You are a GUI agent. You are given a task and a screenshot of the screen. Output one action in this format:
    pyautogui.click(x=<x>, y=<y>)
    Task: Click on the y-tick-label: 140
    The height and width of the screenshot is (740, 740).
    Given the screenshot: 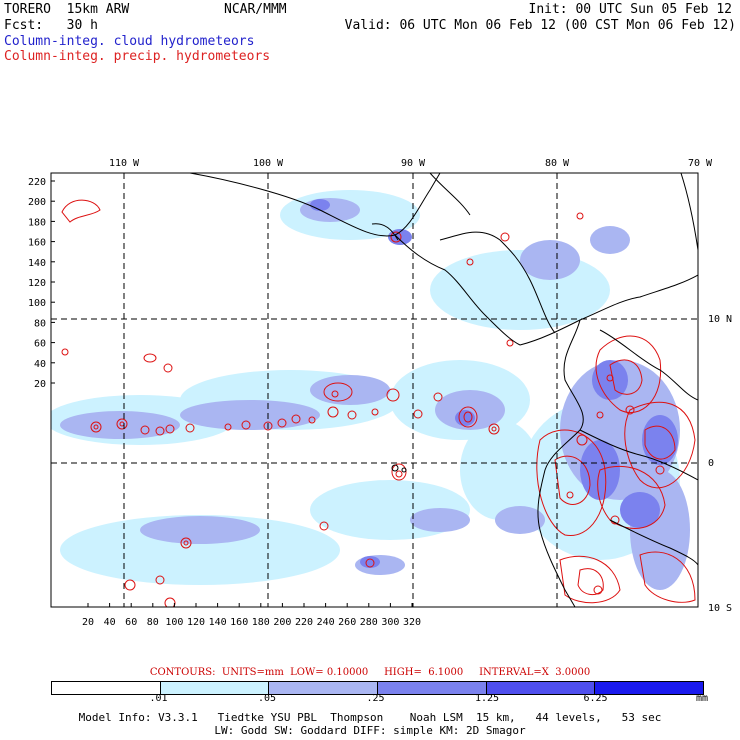 What is the action you would take?
    pyautogui.click(x=37, y=263)
    